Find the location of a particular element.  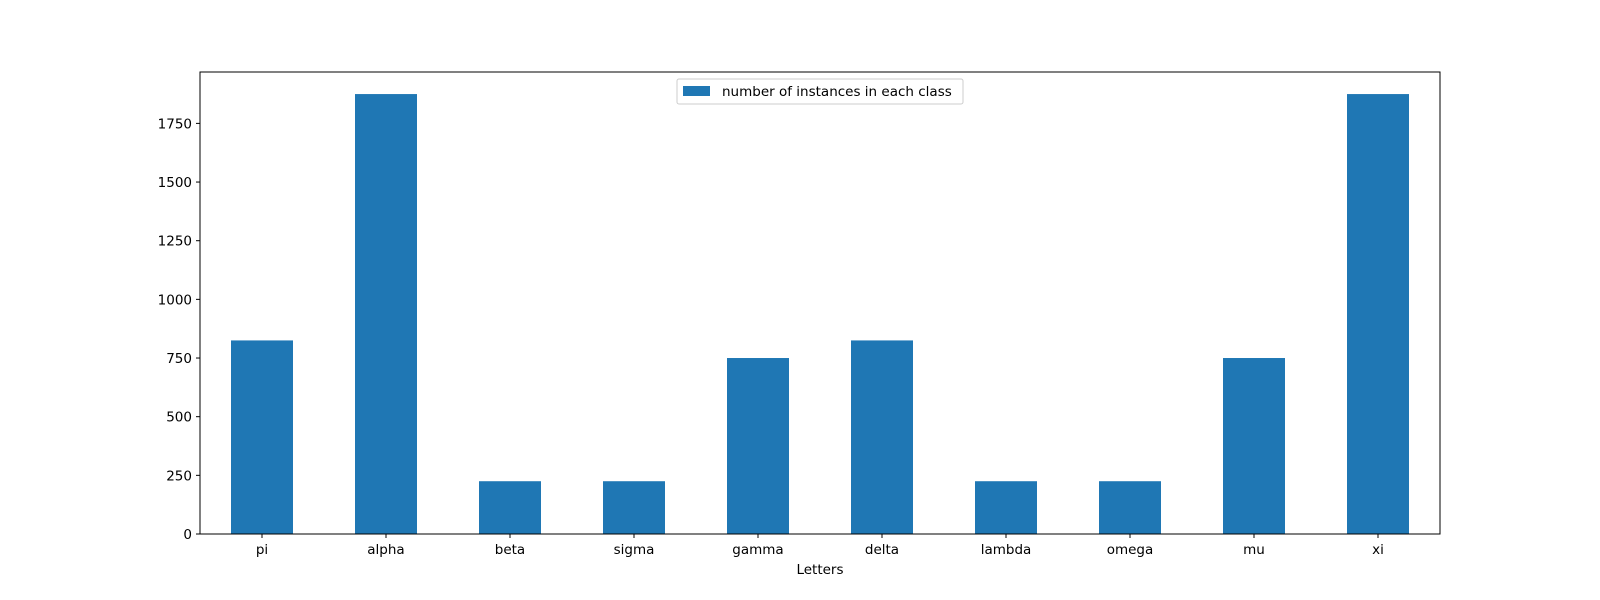

x-tick-label-alpha: alpha is located at coordinates (385, 550).